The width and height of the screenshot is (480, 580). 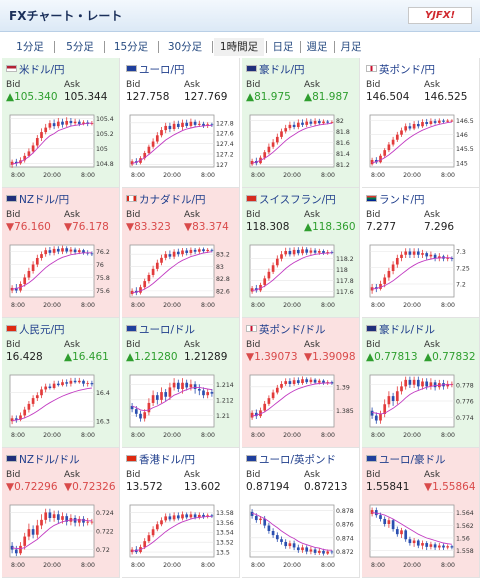 I want to click on y-tick-label: 117.6, so click(x=345, y=292).